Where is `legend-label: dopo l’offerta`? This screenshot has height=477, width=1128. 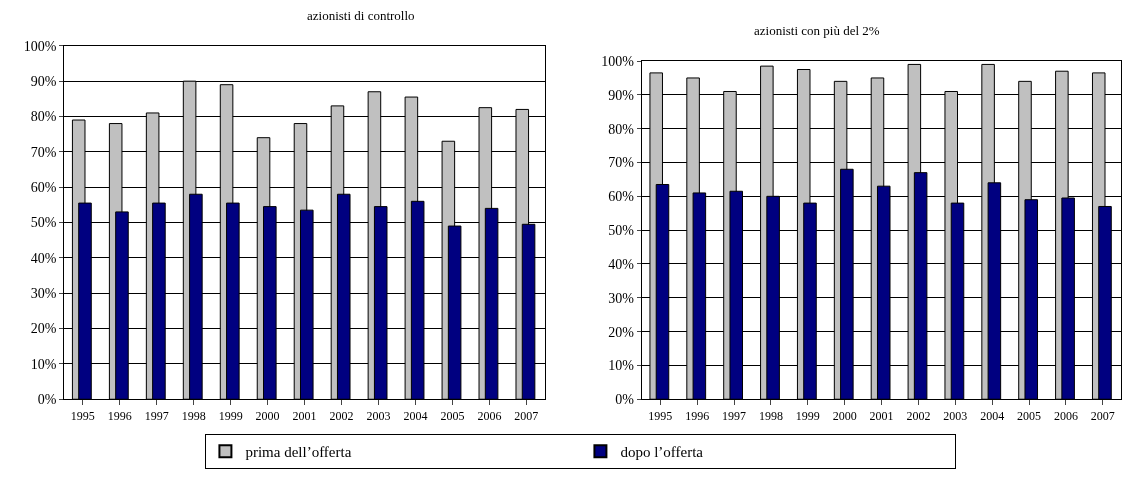
legend-label: dopo l’offerta is located at coordinates (662, 452).